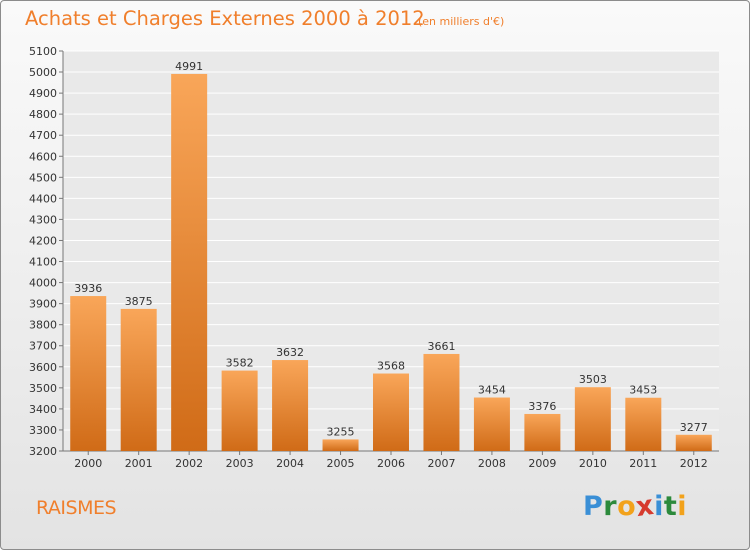 The width and height of the screenshot is (750, 550). Describe the element at coordinates (43, 304) in the screenshot. I see `y-tick-label: 3900` at that location.